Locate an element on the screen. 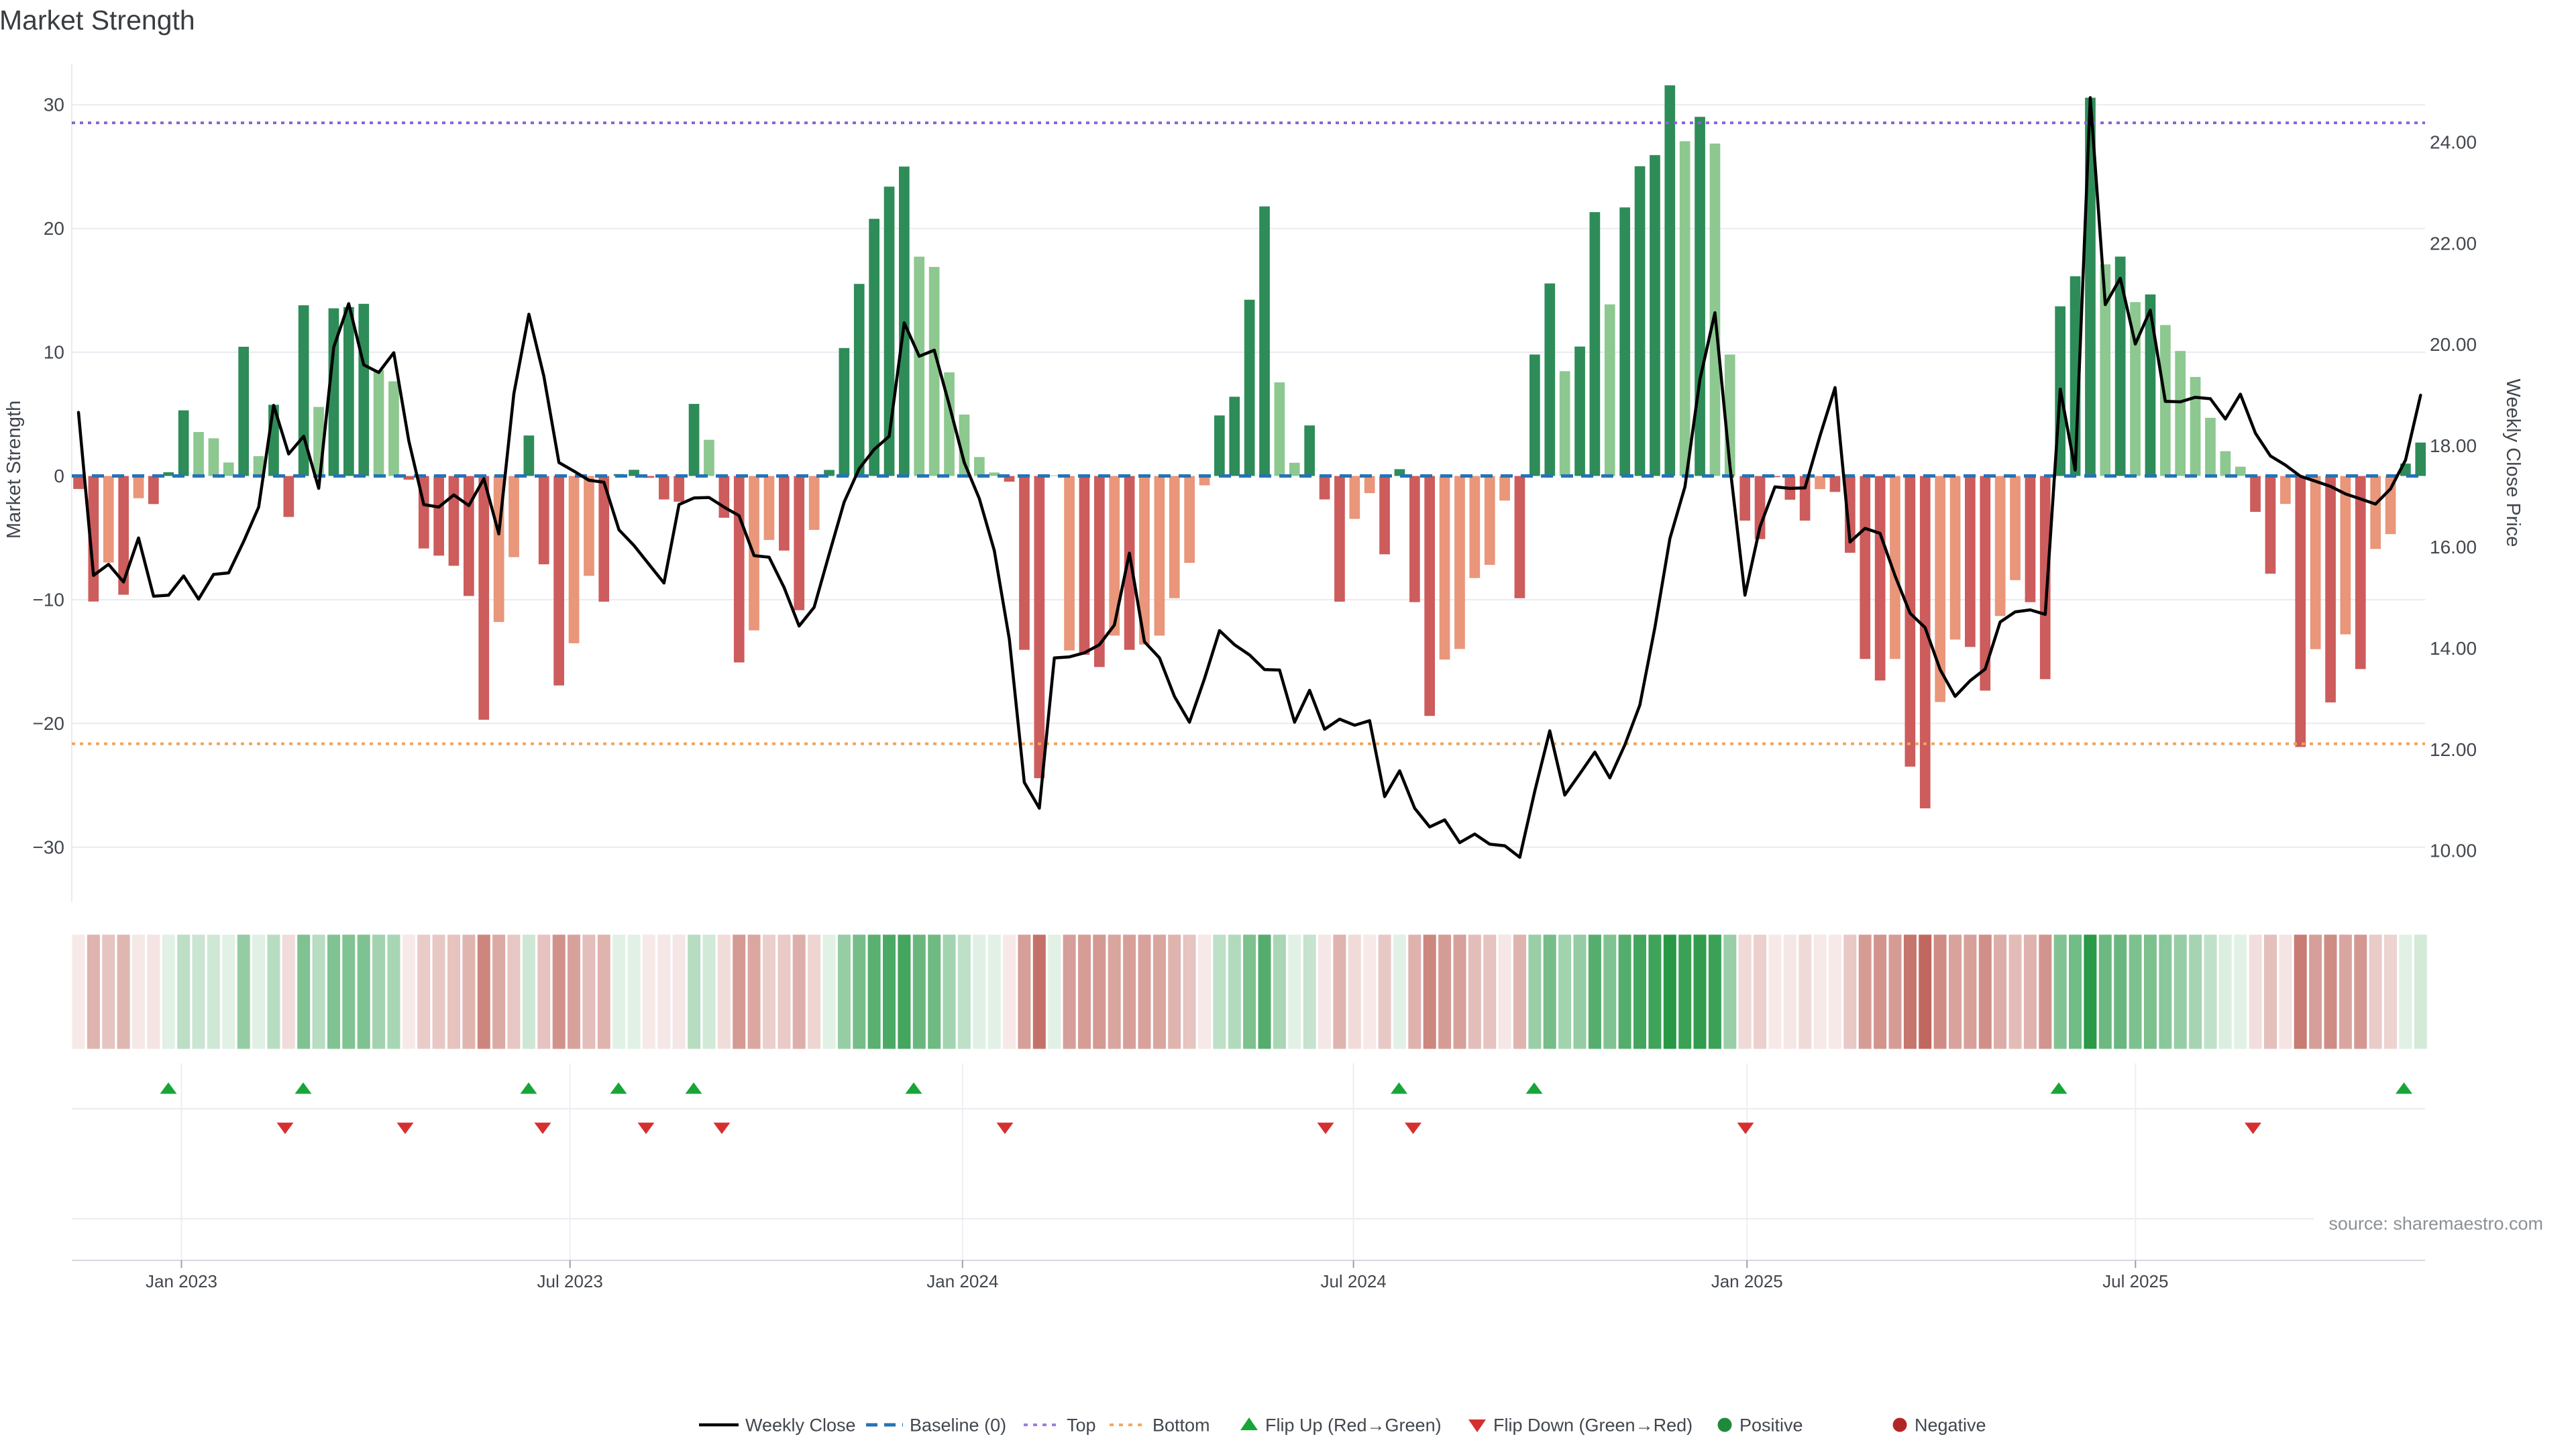  svg-text: 22.00 is located at coordinates (2453, 243).